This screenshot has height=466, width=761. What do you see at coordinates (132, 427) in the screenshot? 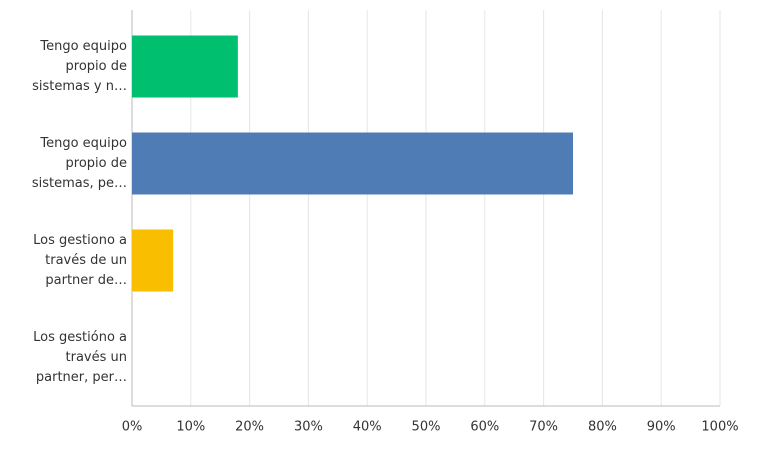
I see `x-tick-label: 0%` at bounding box center [132, 427].